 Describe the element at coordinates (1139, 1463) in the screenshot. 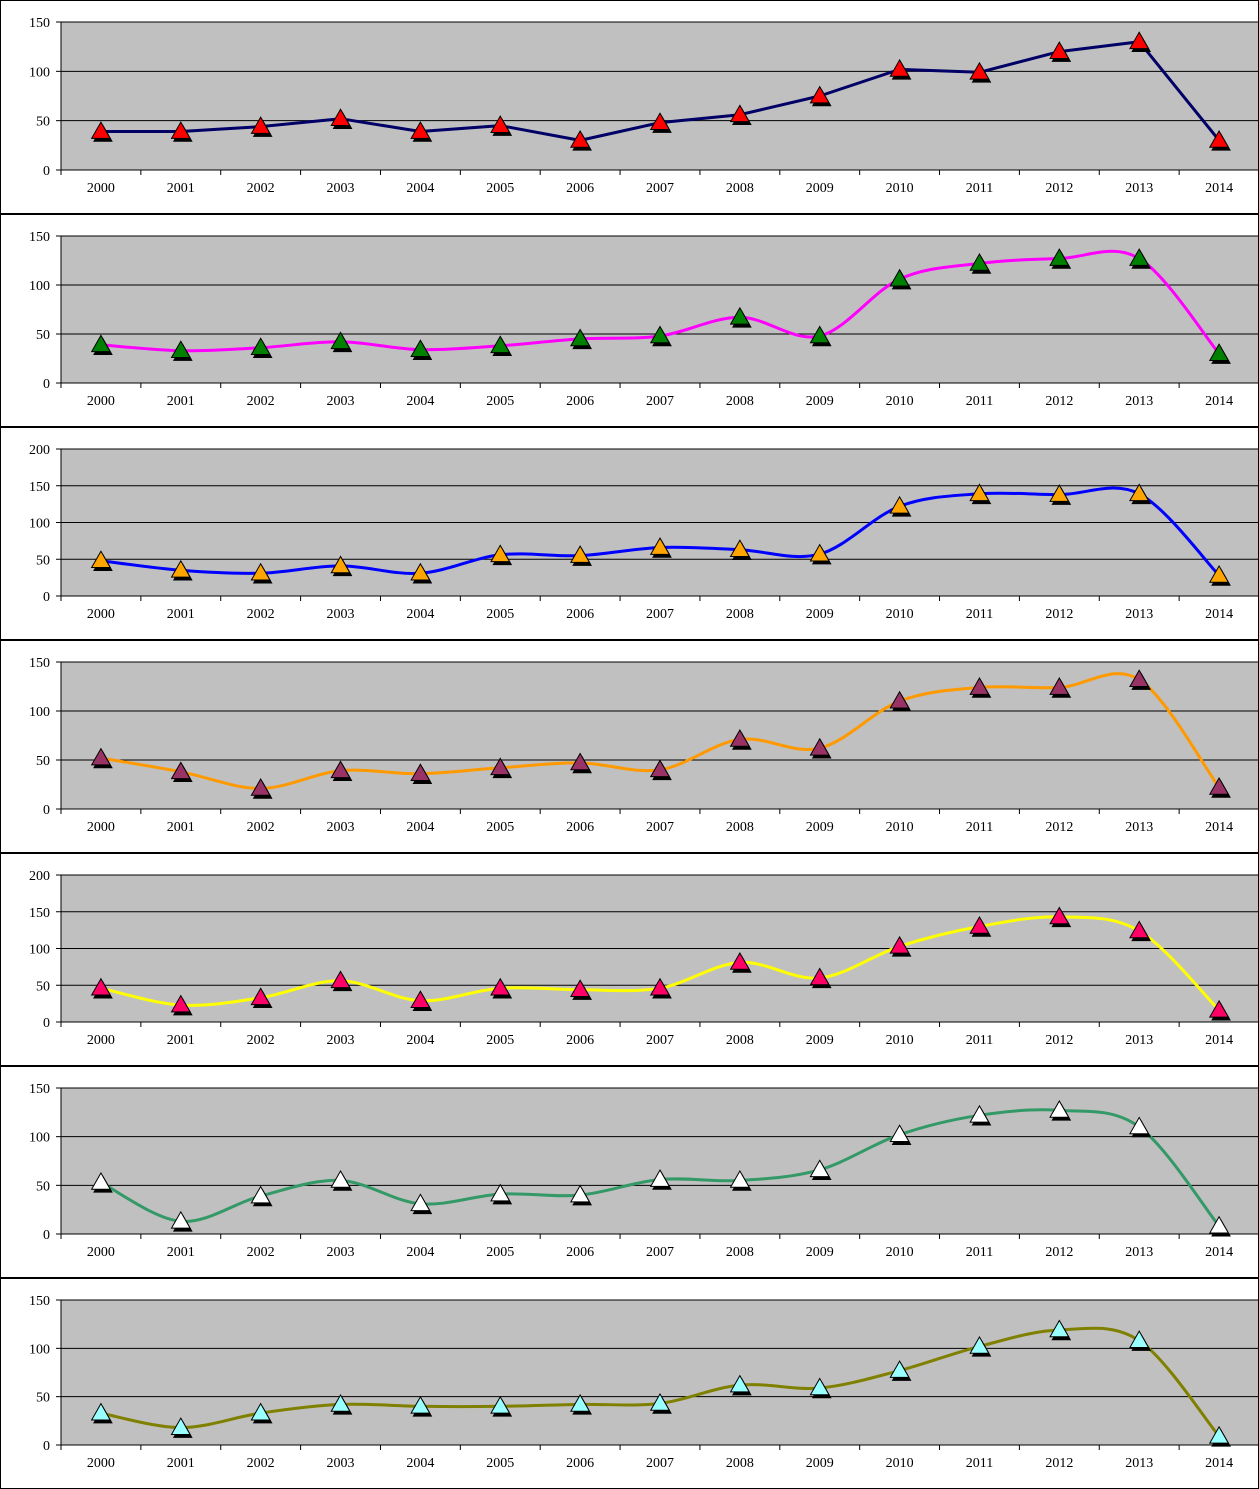

I see `x-tick-label: 2013` at that location.